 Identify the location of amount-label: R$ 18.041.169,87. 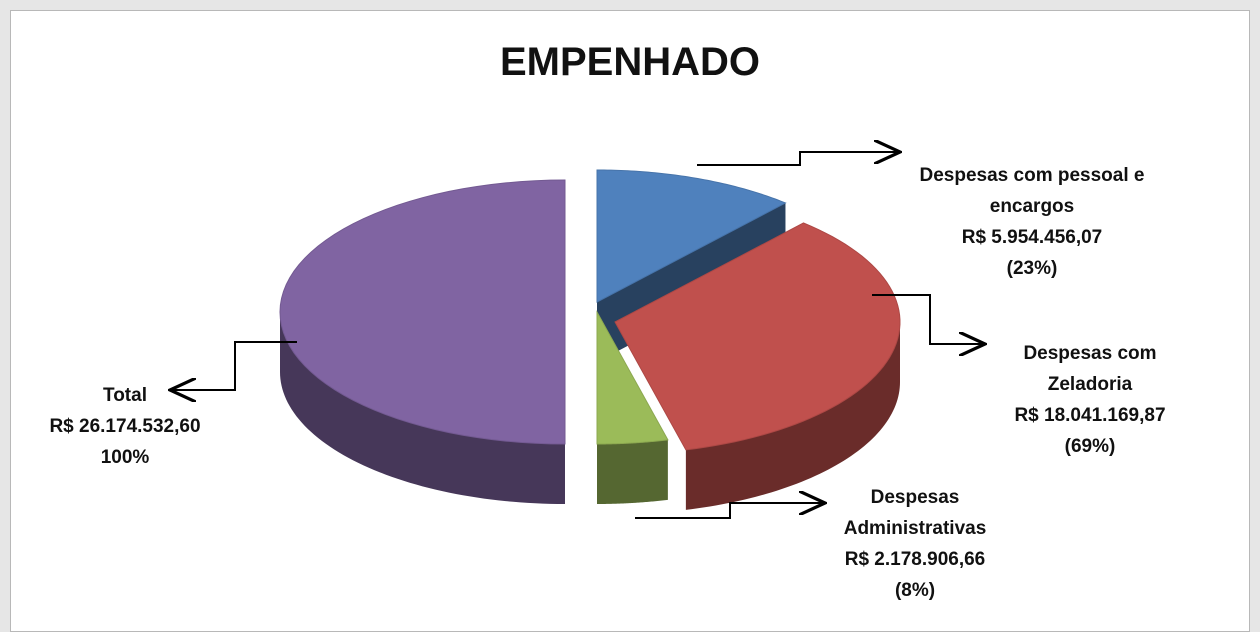
(1090, 415).